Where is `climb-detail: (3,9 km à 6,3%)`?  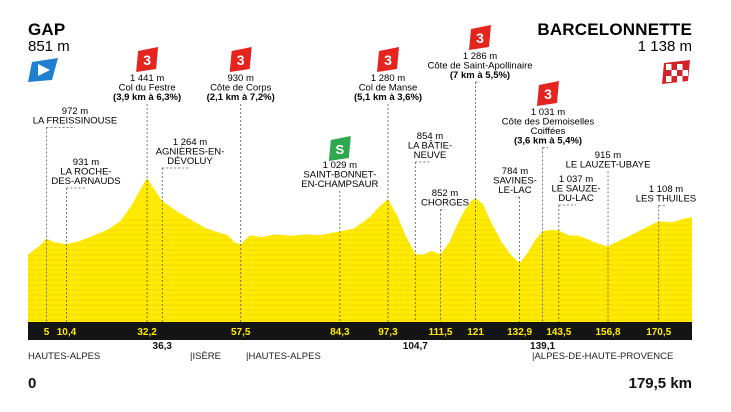 climb-detail: (3,9 km à 6,3%) is located at coordinates (147, 97).